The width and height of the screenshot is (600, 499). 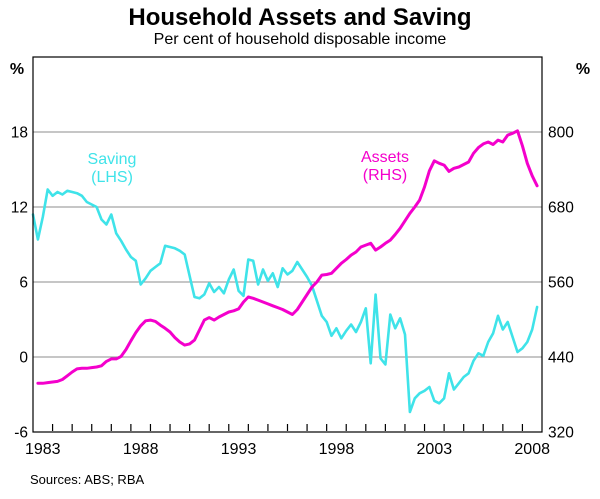 What do you see at coordinates (112, 159) in the screenshot?
I see `legend-saving-label: Saving` at bounding box center [112, 159].